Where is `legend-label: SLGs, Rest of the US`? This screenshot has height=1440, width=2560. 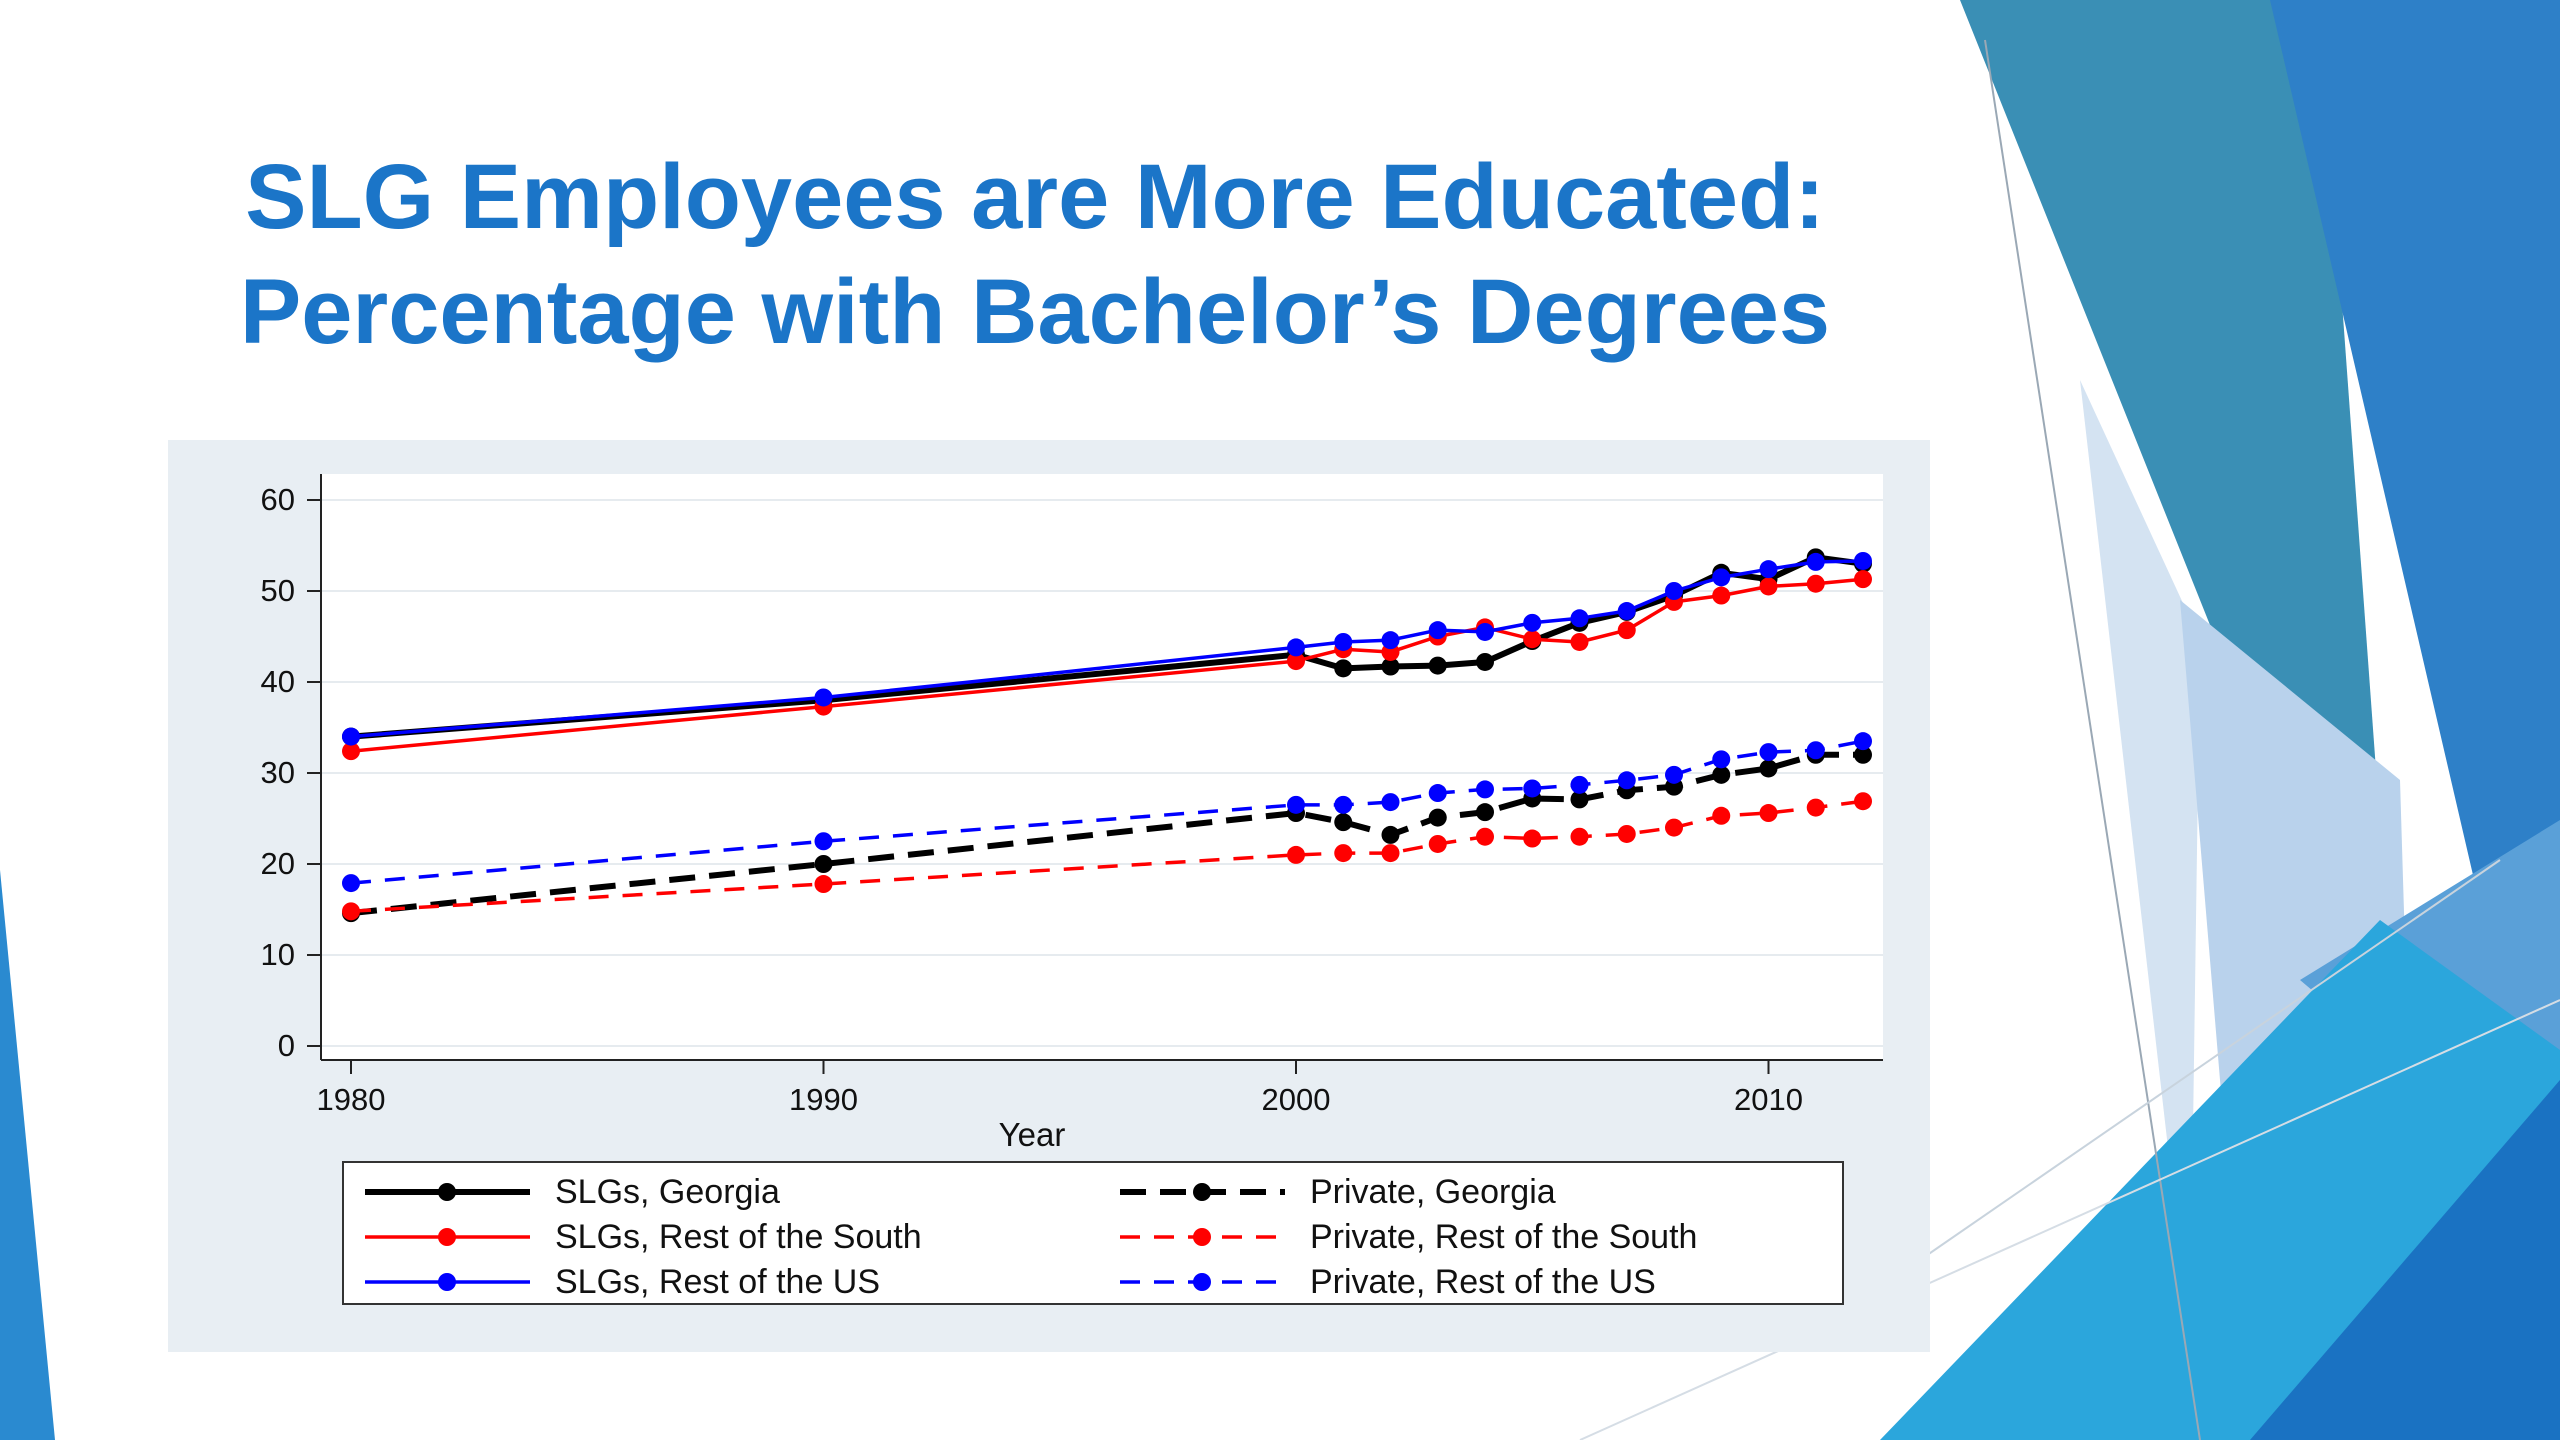
legend-label: SLGs, Rest of the US is located at coordinates (717, 1282).